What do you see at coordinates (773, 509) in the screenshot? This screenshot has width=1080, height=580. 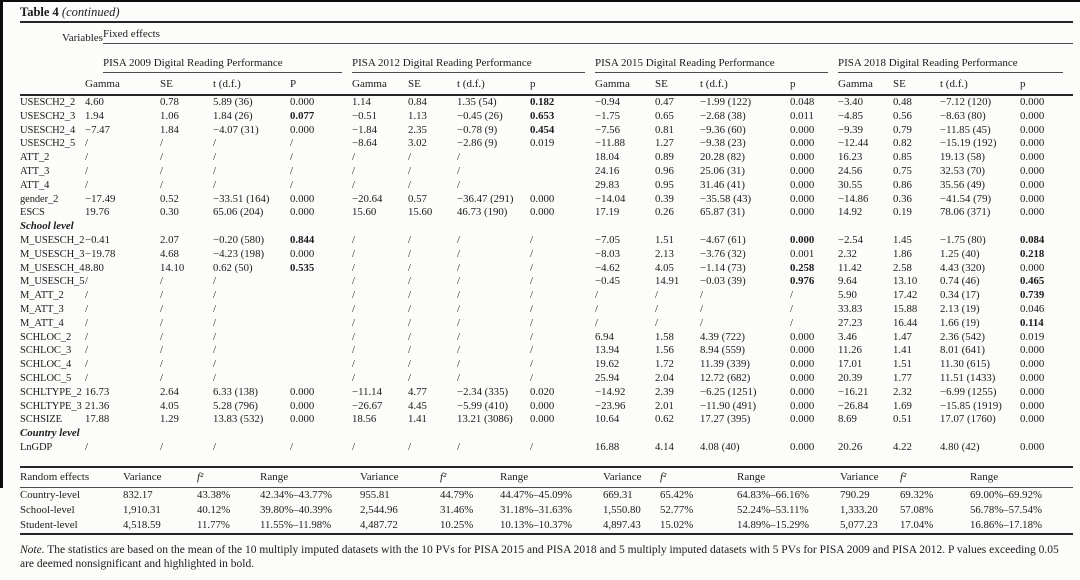 I see `table-cell: 52.24%–53.11%` at bounding box center [773, 509].